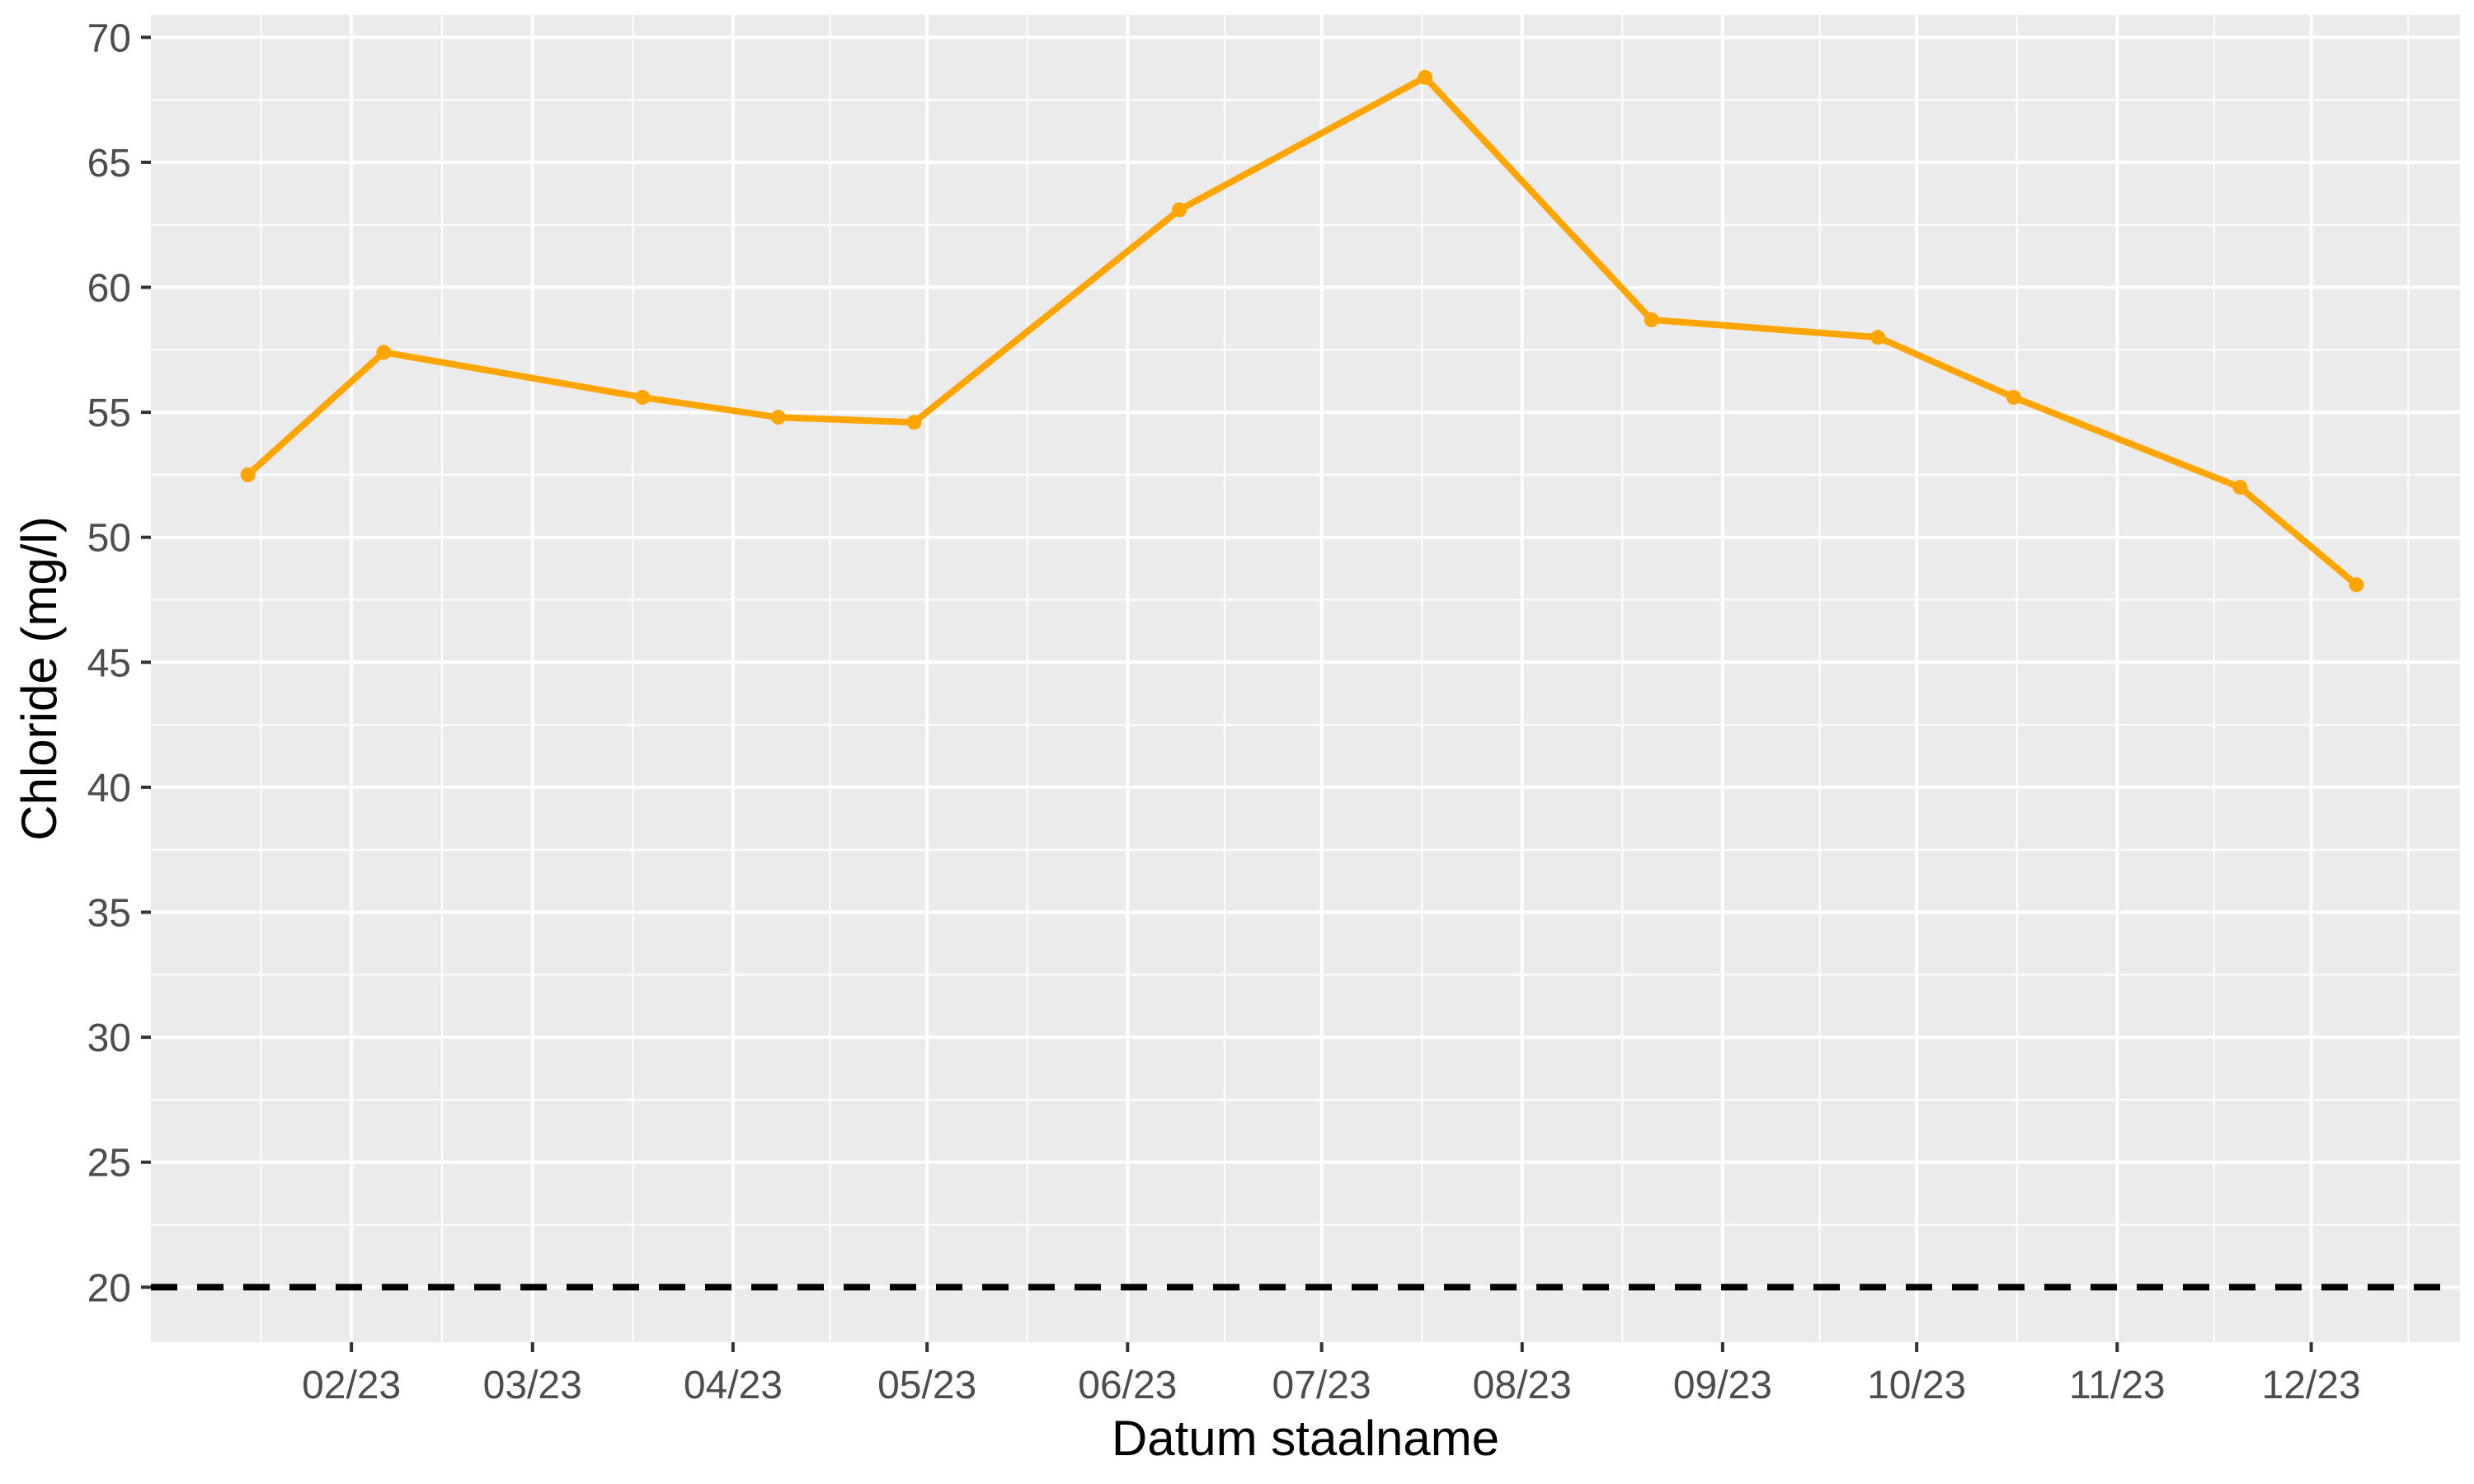 This screenshot has height=1484, width=2474. What do you see at coordinates (109, 1038) in the screenshot?
I see `y-tick-label: 30` at bounding box center [109, 1038].